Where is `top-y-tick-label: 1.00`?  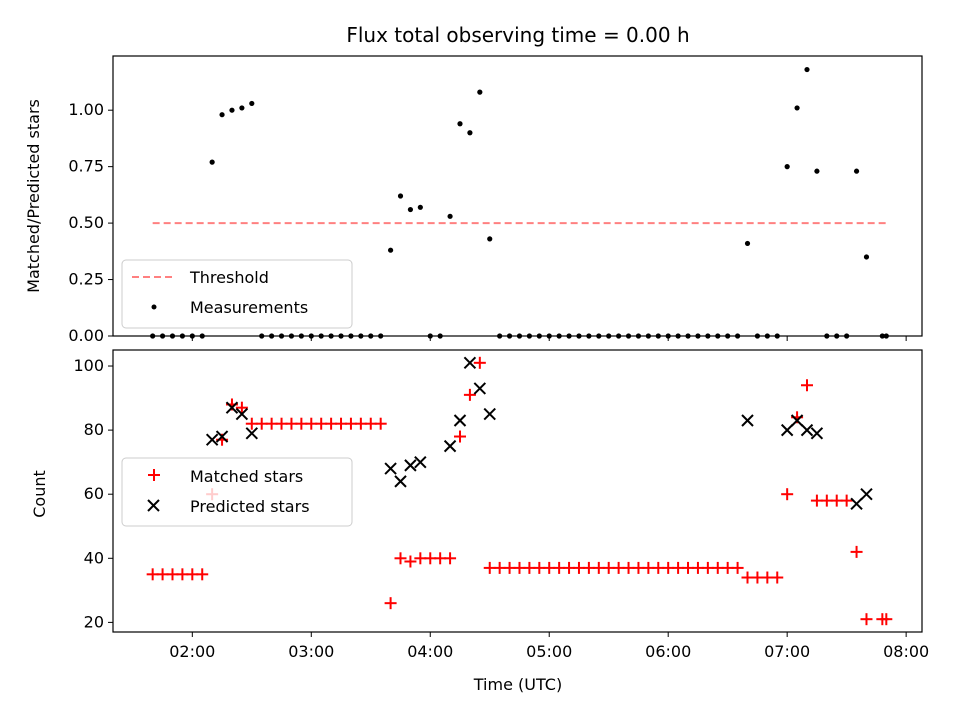
top-y-tick-label: 1.00 is located at coordinates (86, 109).